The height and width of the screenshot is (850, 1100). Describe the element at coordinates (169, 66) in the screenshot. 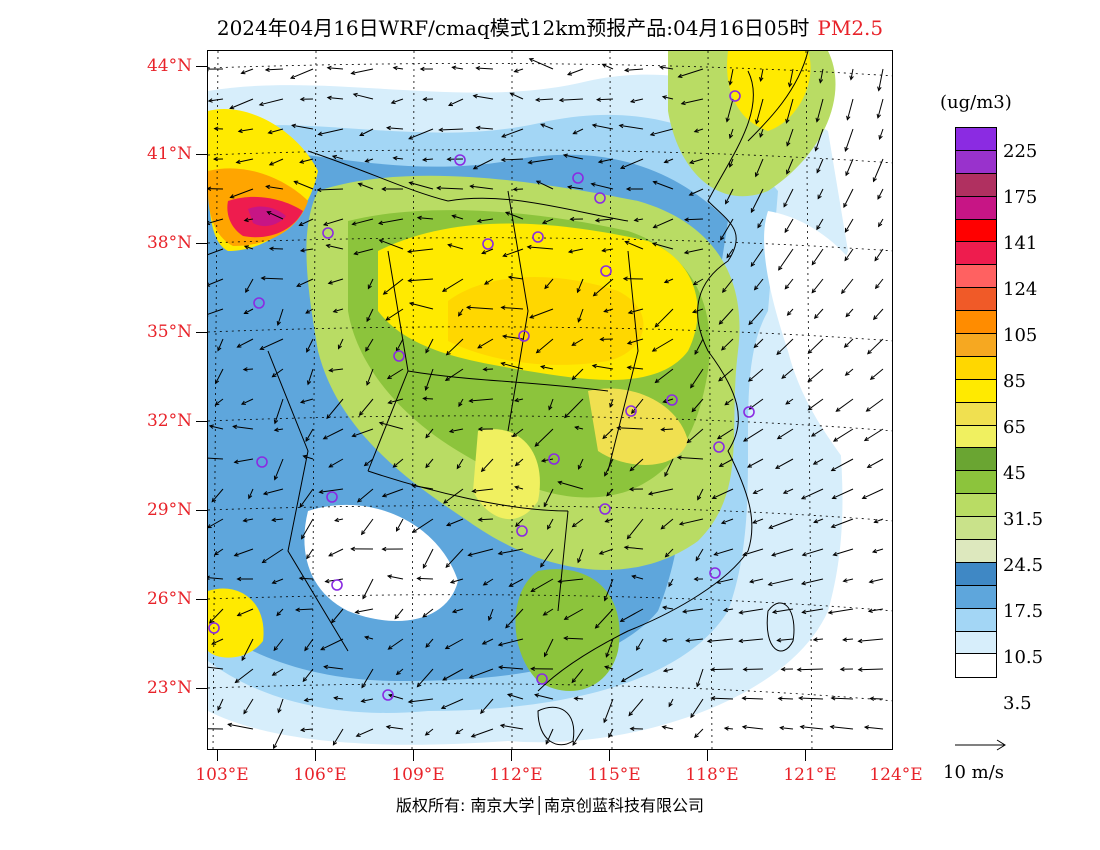

I see `lat-label-44: 44°N` at that location.